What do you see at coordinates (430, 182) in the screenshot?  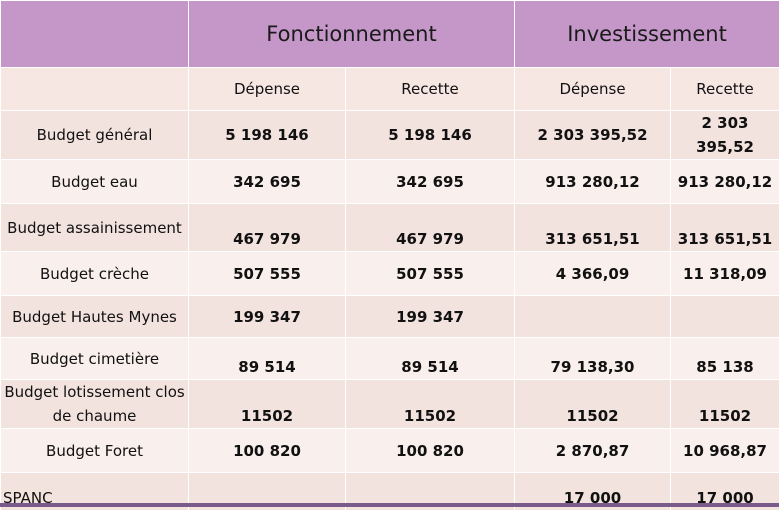 I see `fonctionnement-recette: 342 695` at bounding box center [430, 182].